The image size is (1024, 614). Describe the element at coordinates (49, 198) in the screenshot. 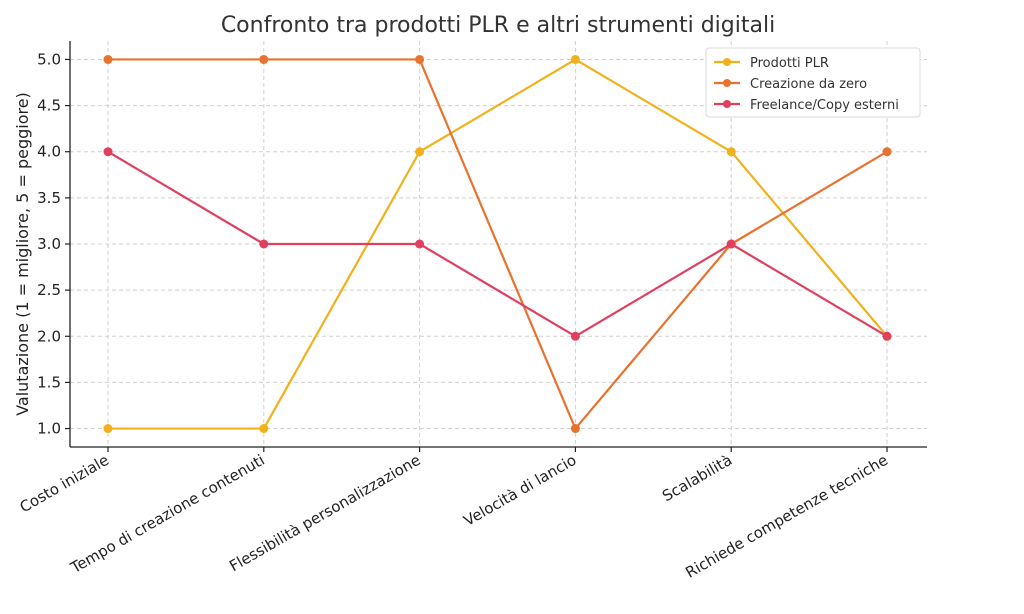

I see `y-tick-label: 3.5` at that location.